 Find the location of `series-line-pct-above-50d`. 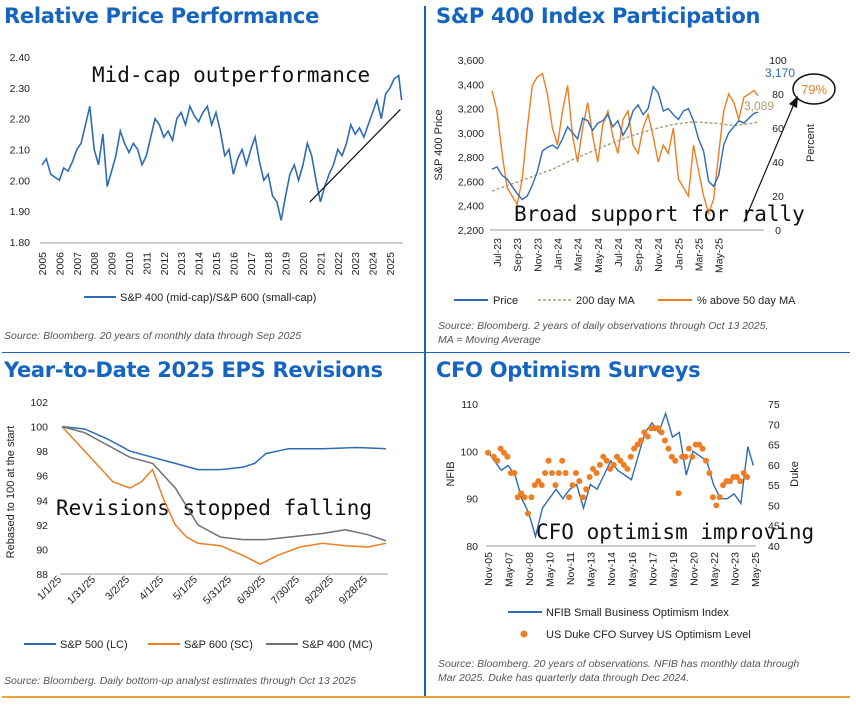

series-line-pct-above-50d is located at coordinates (625, 144).